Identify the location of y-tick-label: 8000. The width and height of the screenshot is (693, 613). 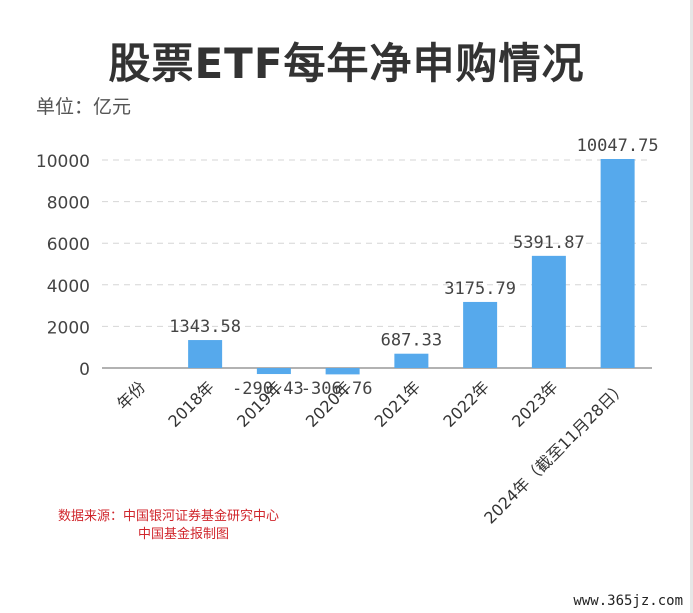
(68, 204).